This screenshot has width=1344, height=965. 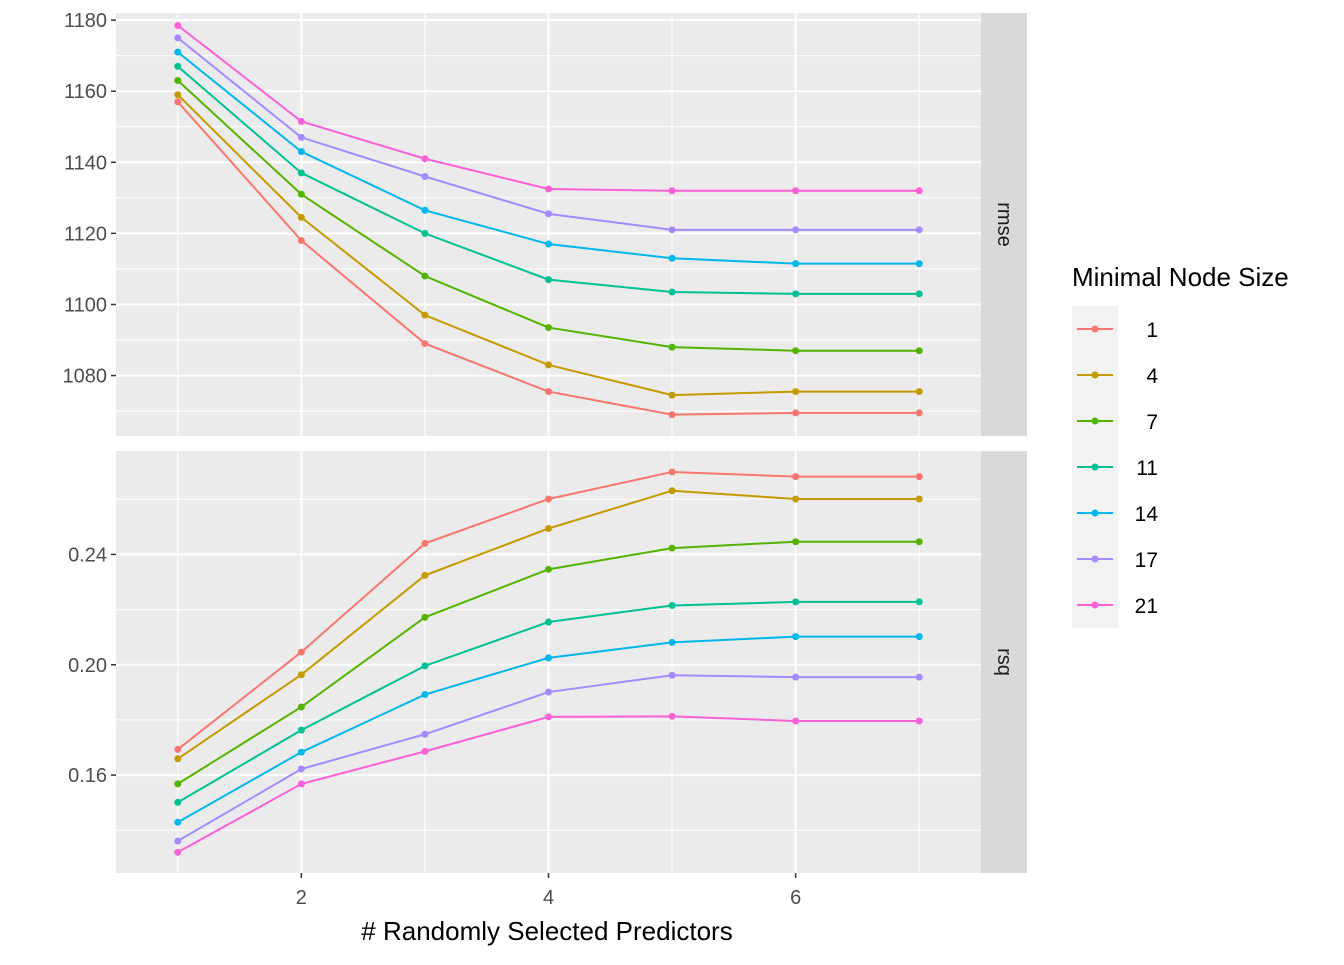 What do you see at coordinates (1152, 376) in the screenshot?
I see `legend-label-4: 4` at bounding box center [1152, 376].